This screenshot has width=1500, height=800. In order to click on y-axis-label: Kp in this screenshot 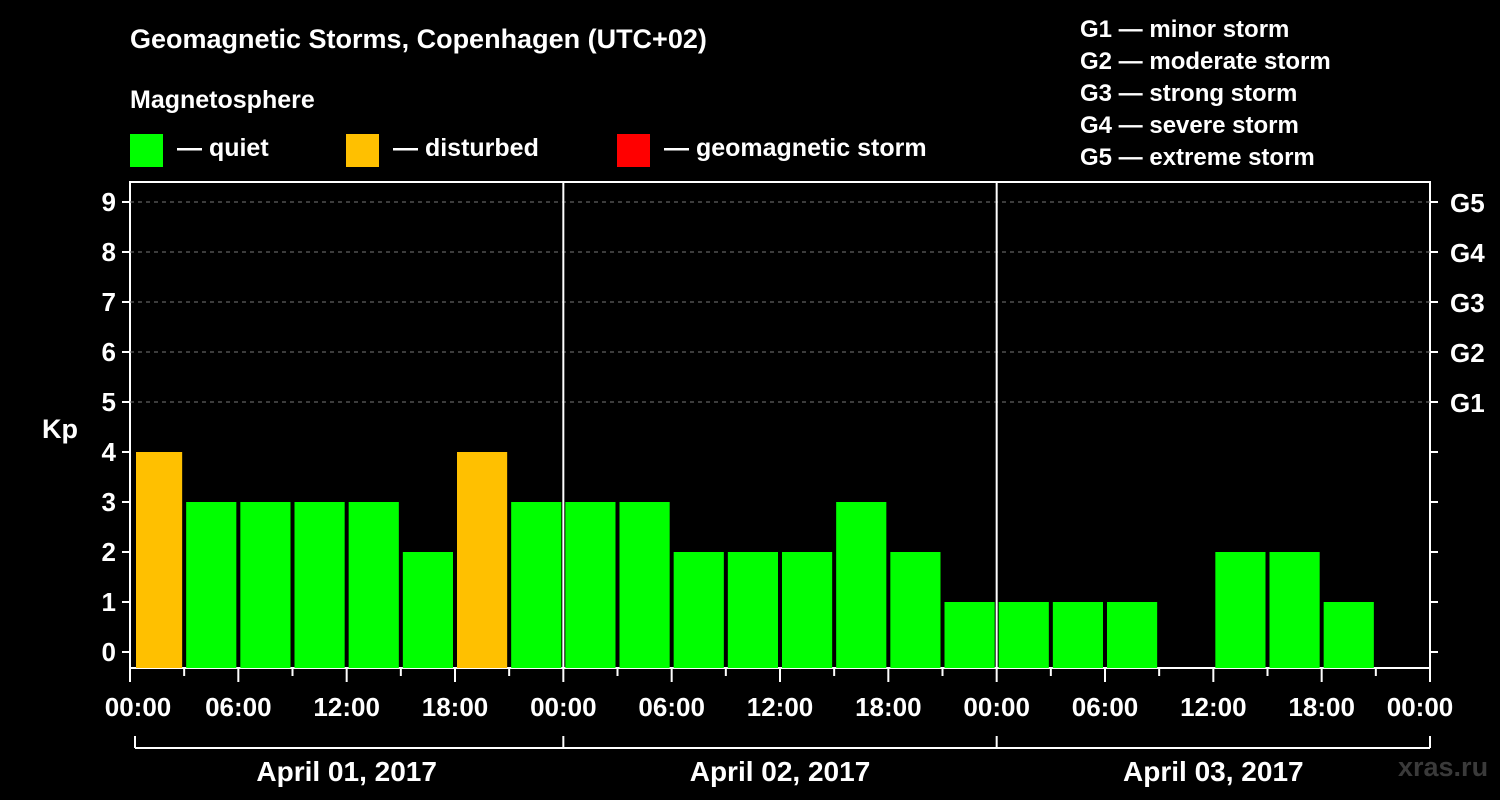, I will do `click(60, 429)`.